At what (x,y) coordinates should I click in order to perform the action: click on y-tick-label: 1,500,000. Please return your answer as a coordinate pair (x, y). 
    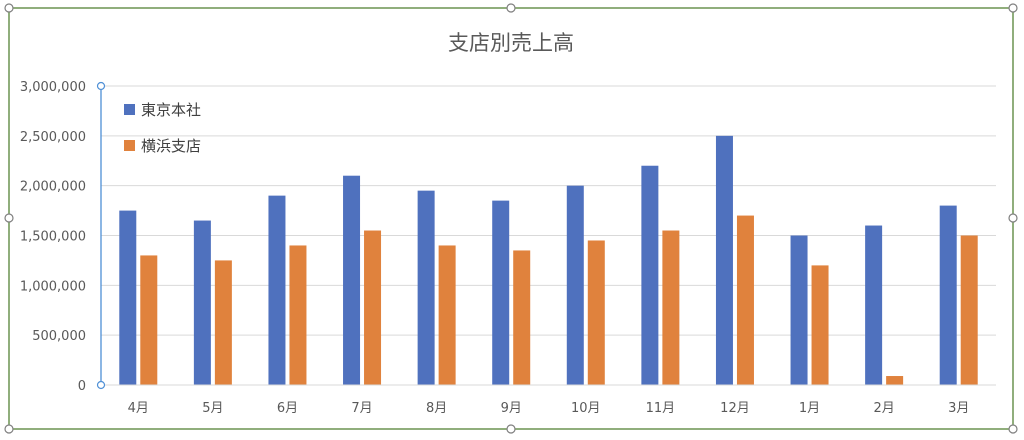
    Looking at the image, I should click on (53, 237).